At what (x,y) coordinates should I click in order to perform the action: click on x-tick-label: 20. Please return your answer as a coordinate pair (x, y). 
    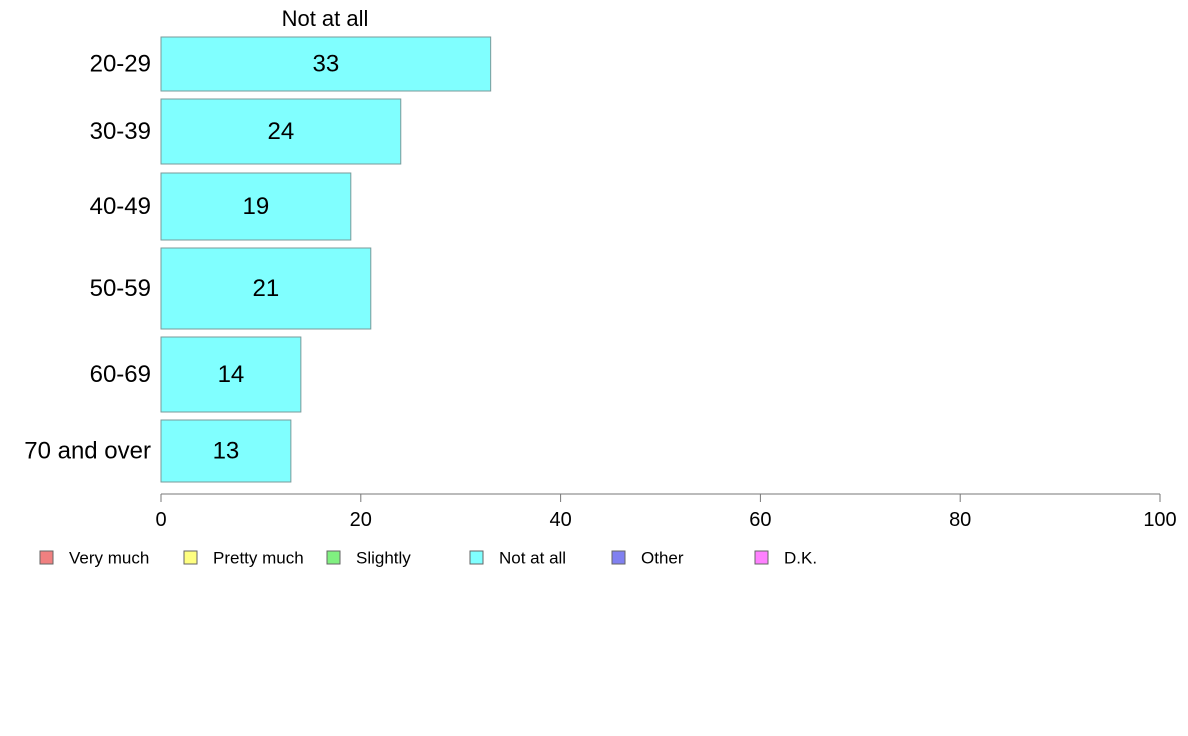
    Looking at the image, I should click on (361, 520).